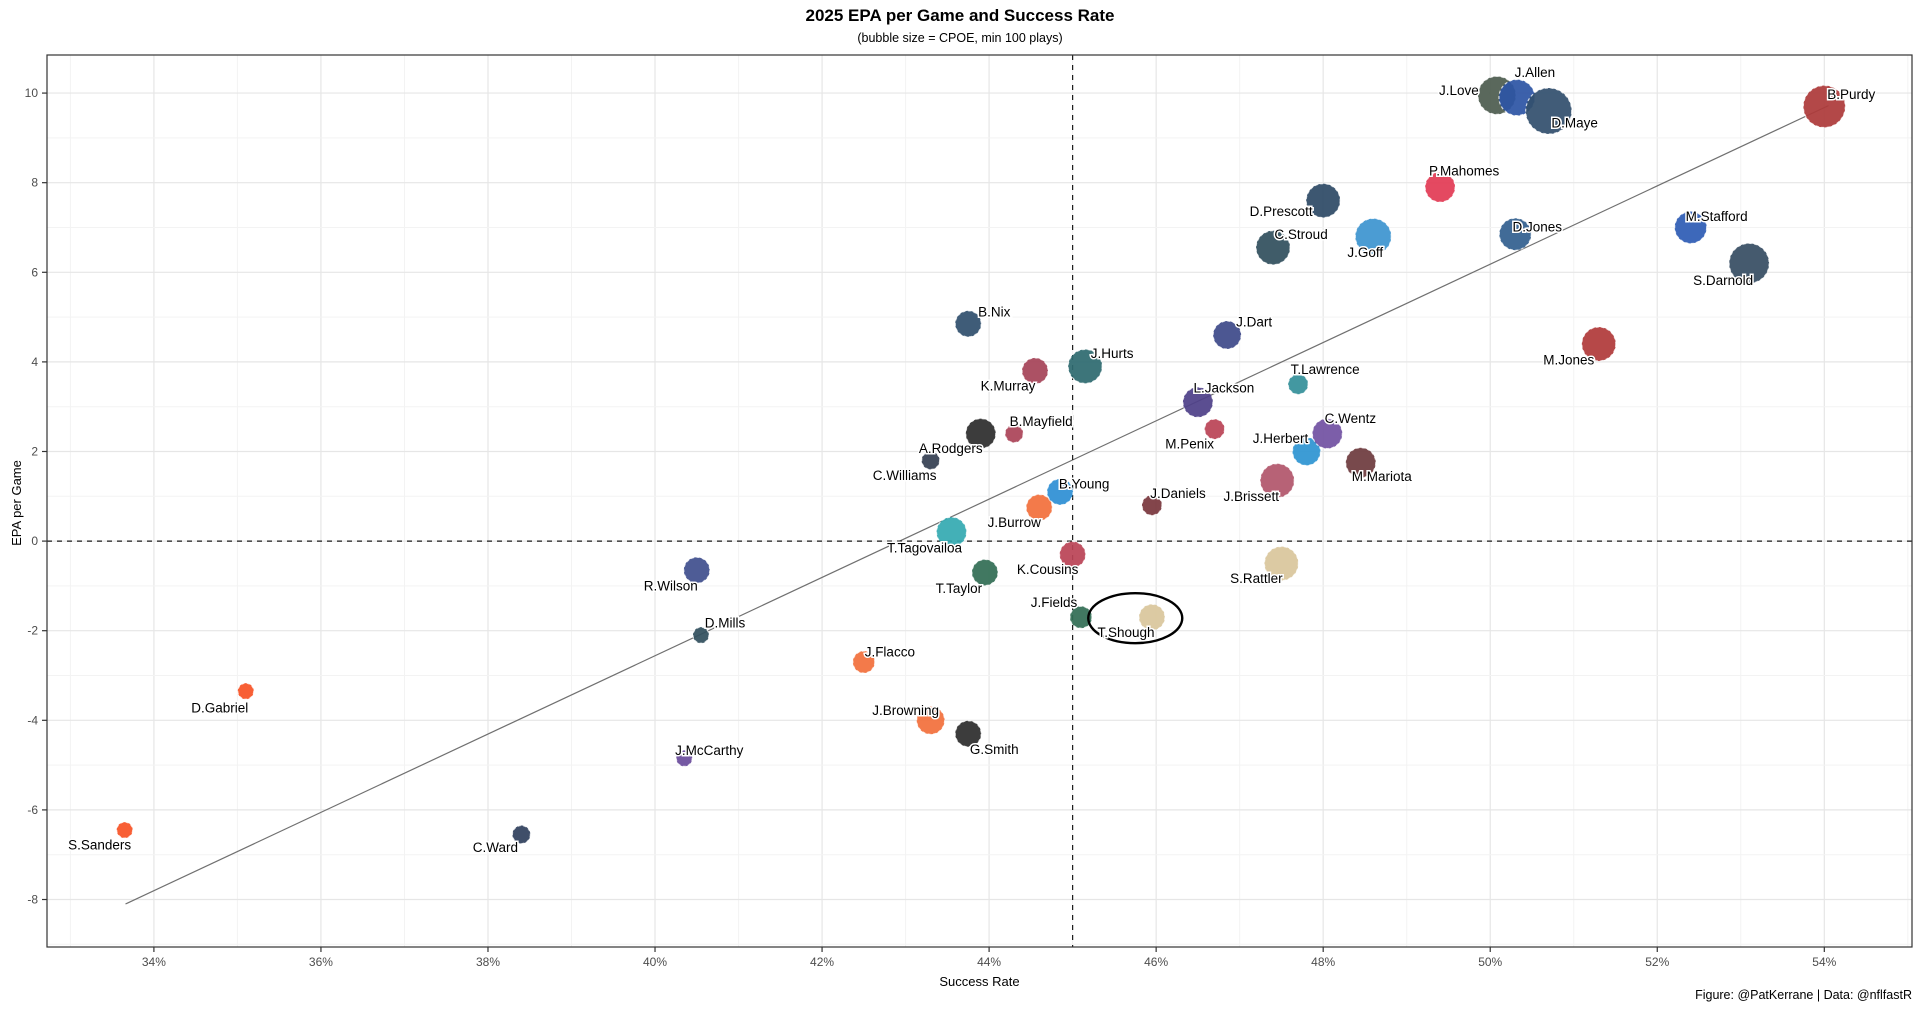 The width and height of the screenshot is (1920, 1009). What do you see at coordinates (34, 541) in the screenshot?
I see `y-tick-label: 0` at bounding box center [34, 541].